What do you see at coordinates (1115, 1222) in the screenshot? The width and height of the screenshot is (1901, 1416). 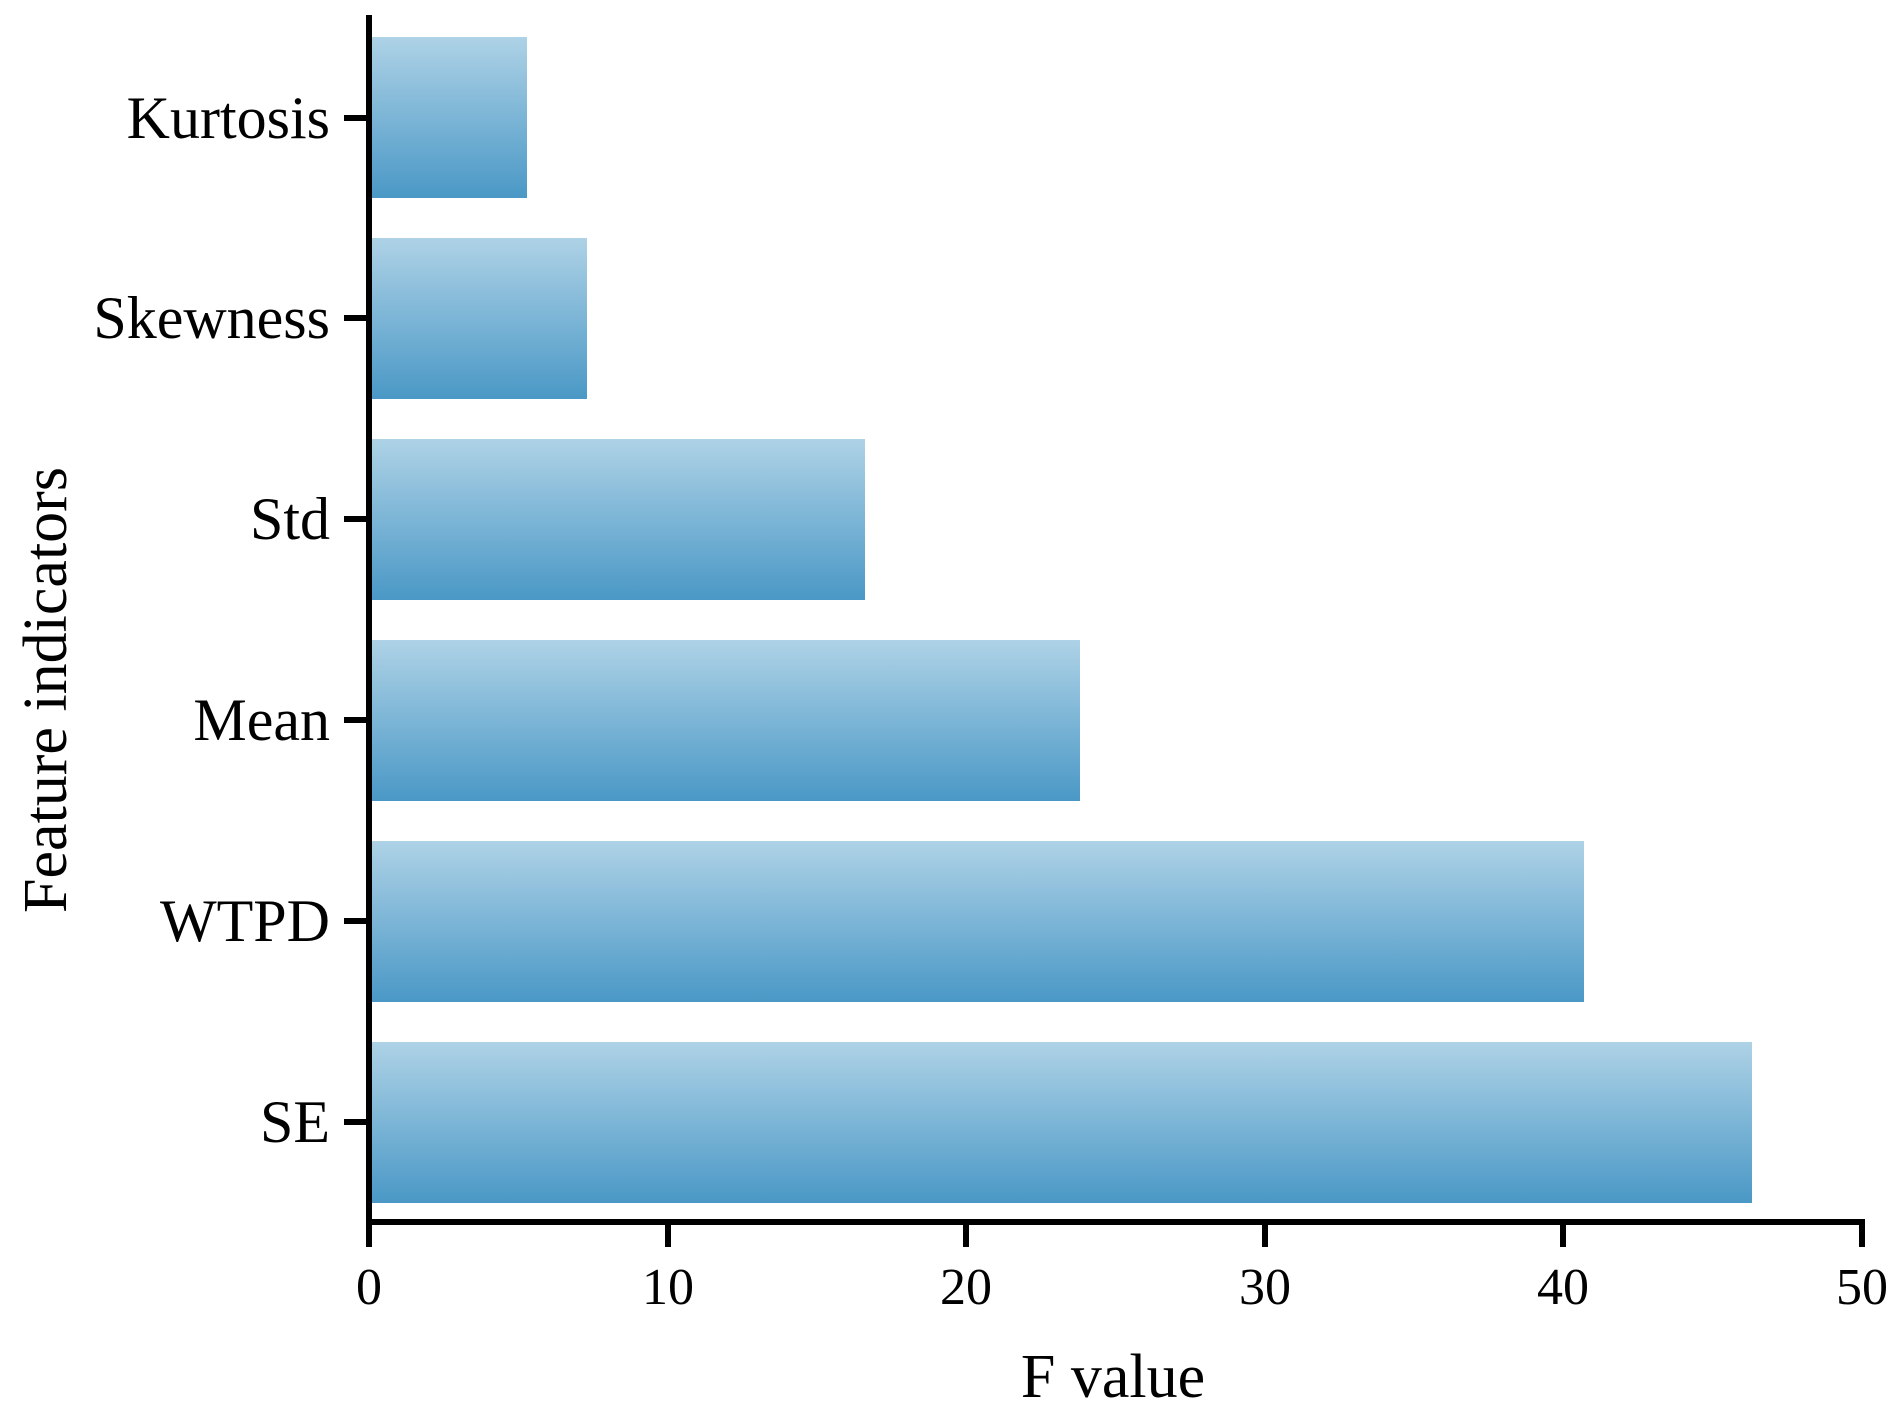 I see `x-axis-spine` at bounding box center [1115, 1222].